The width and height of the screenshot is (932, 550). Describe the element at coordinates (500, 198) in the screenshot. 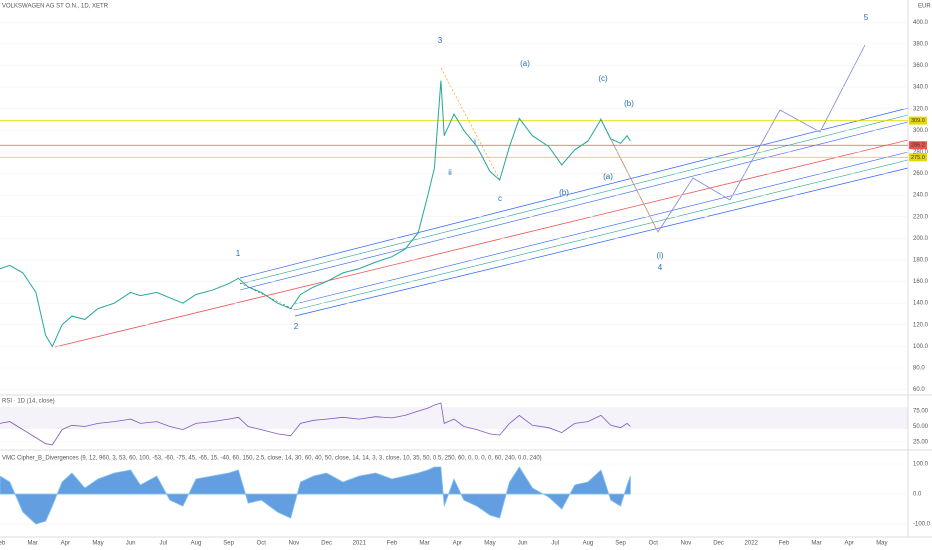

I see `wave-label: c` at that location.